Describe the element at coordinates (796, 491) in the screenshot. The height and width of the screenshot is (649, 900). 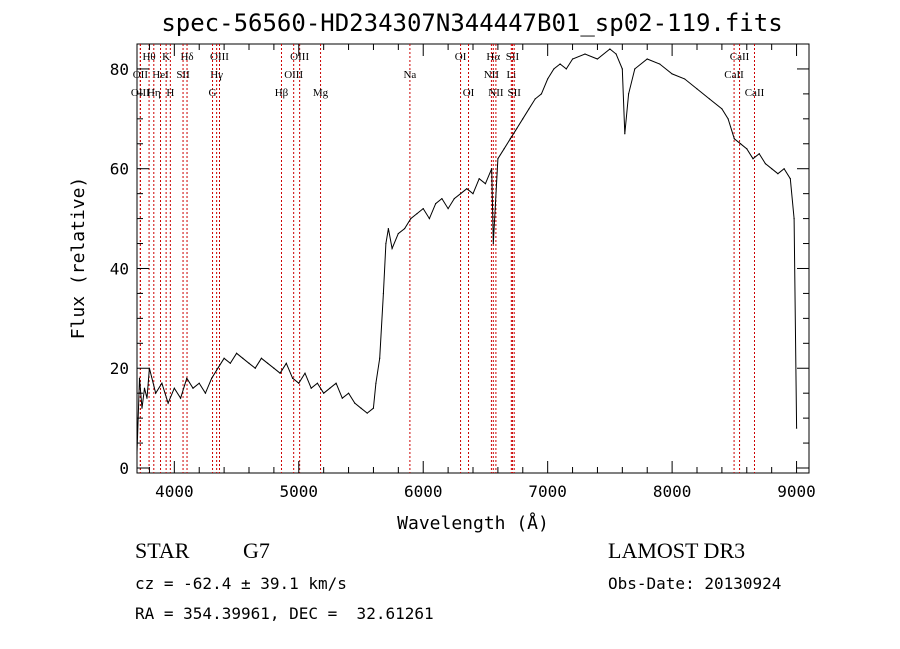
I see `x-tick-label: 9000` at that location.